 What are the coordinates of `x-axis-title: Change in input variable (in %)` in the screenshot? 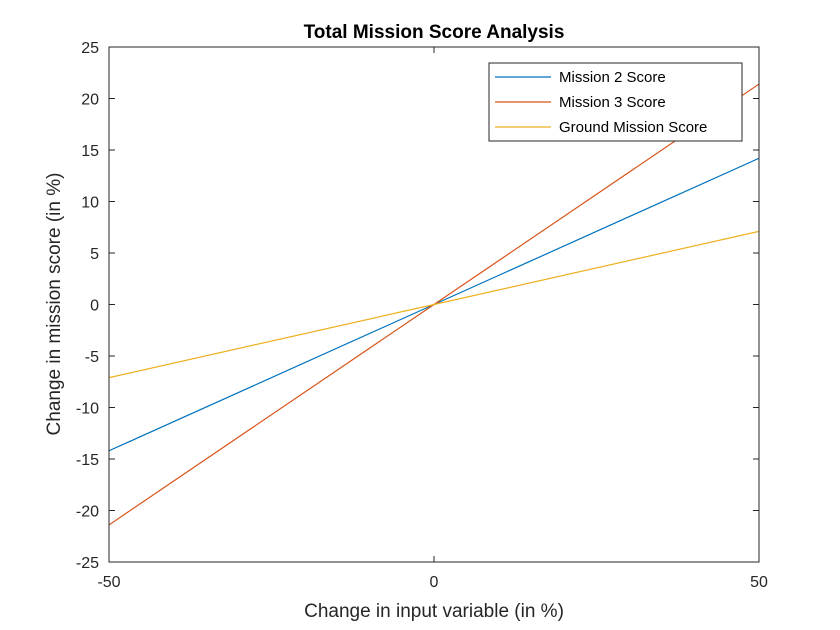 It's located at (434, 611).